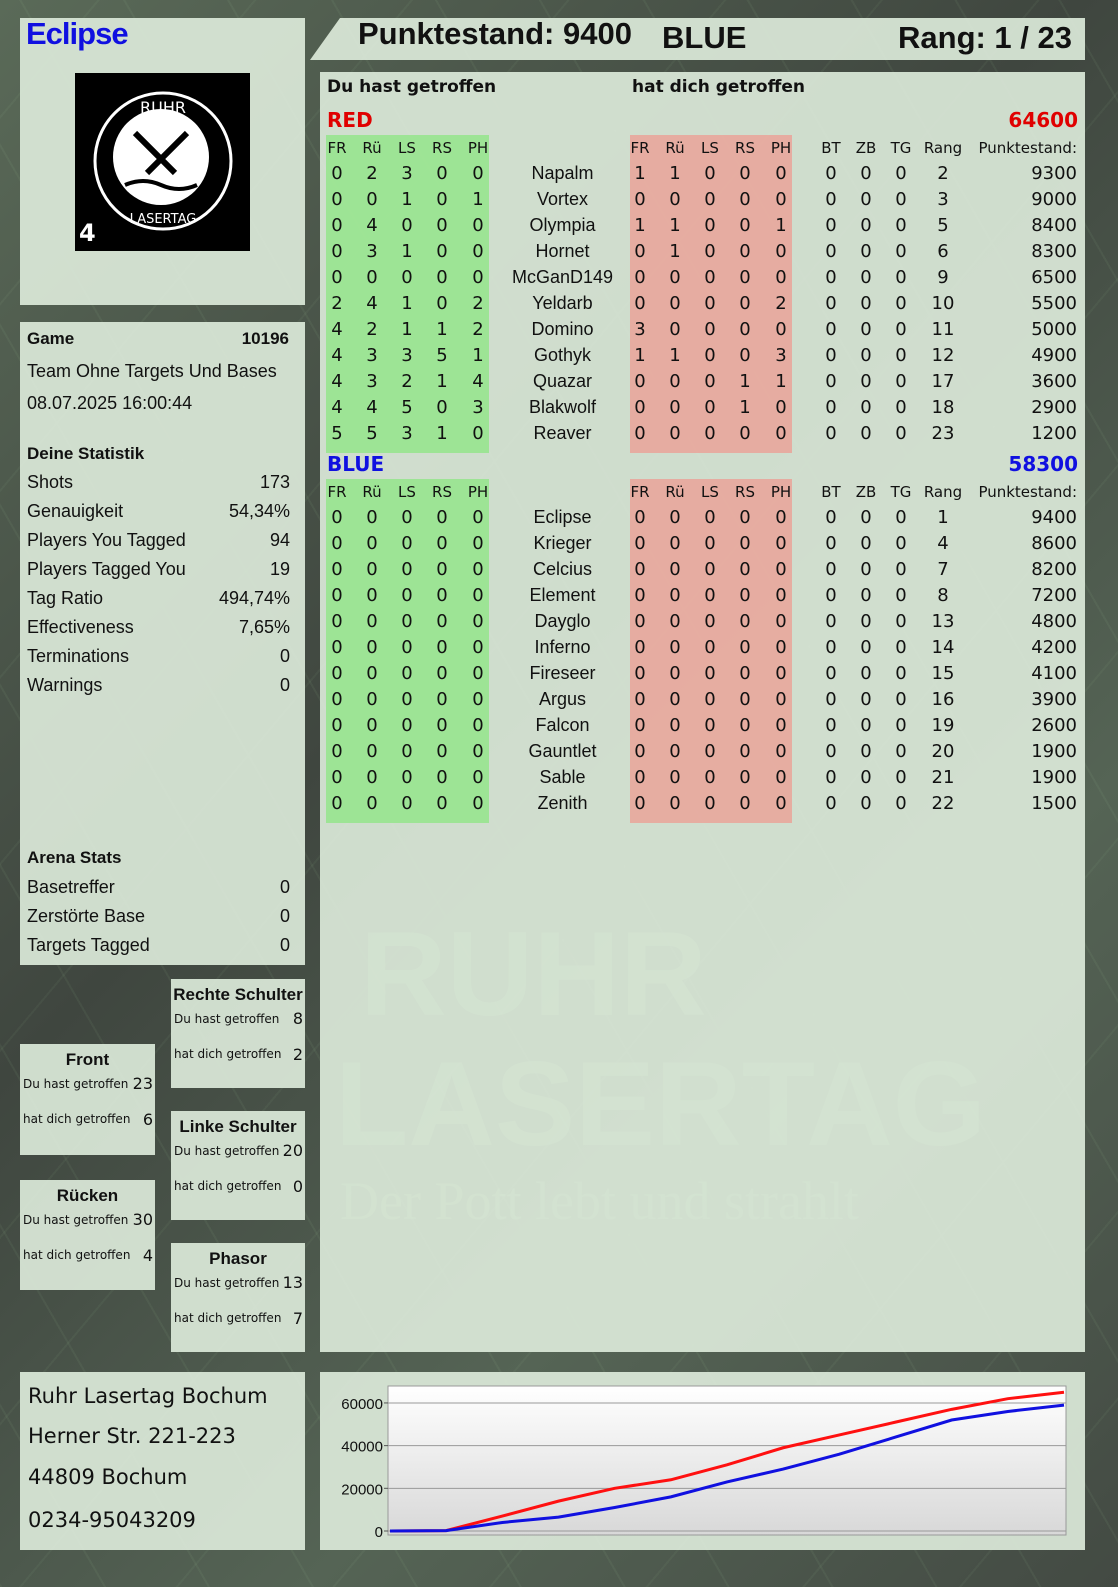  What do you see at coordinates (943, 699) in the screenshot?
I see `extra-stat: 16` at bounding box center [943, 699].